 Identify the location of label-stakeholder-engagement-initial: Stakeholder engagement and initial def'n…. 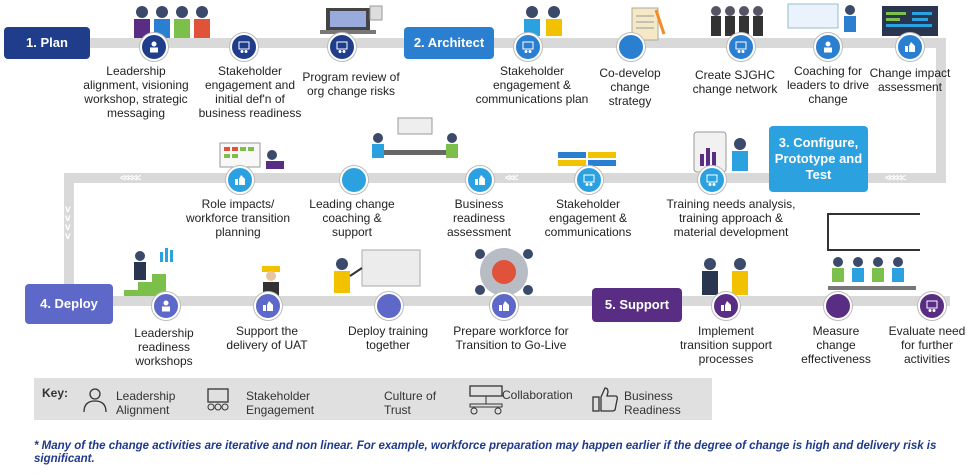
(250, 92).